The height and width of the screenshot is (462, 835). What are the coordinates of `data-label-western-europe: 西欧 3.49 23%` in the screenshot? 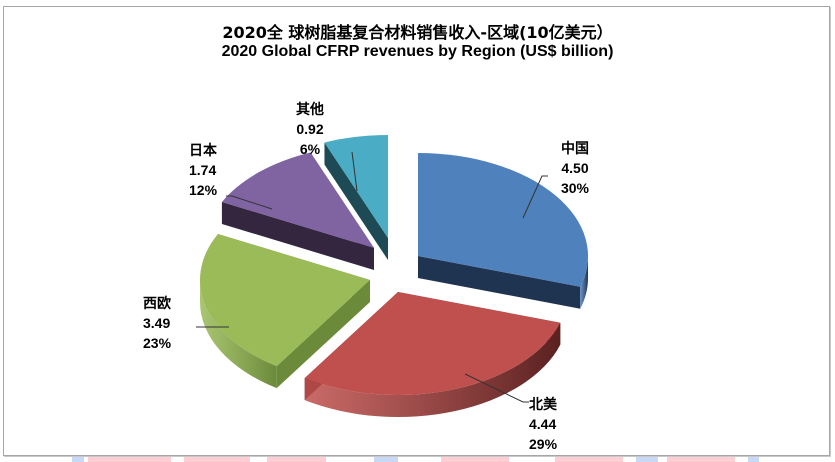 It's located at (157, 323).